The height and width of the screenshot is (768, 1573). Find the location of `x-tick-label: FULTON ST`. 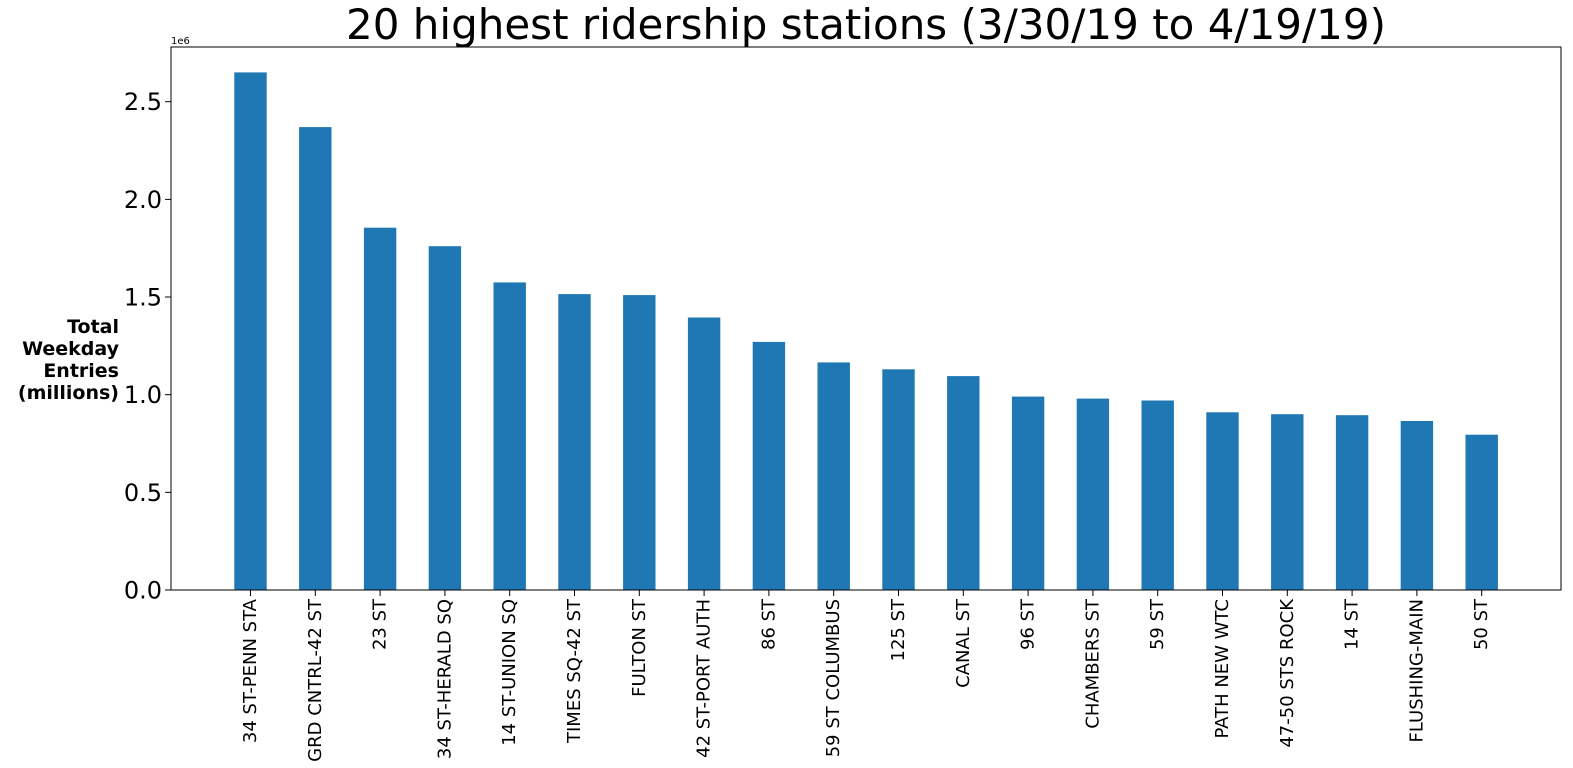

x-tick-label: FULTON ST is located at coordinates (639, 647).